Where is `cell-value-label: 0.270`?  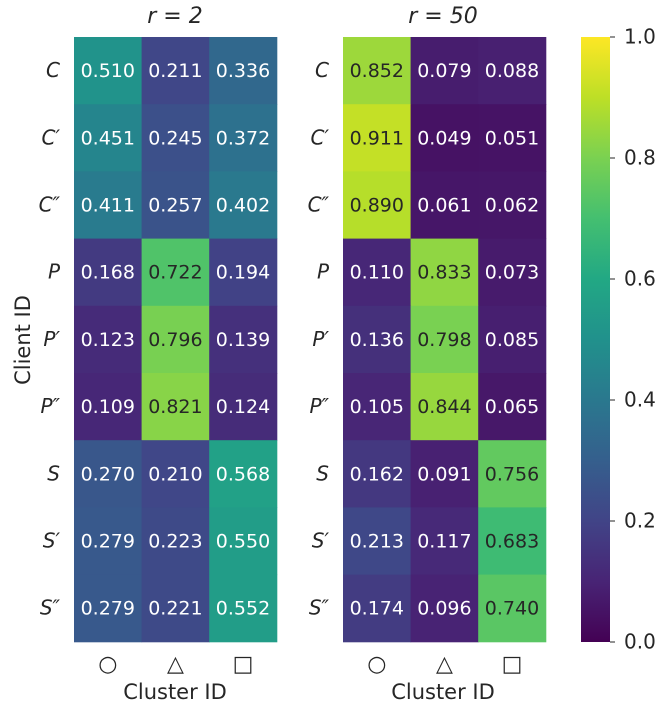
cell-value-label: 0.270 is located at coordinates (108, 474).